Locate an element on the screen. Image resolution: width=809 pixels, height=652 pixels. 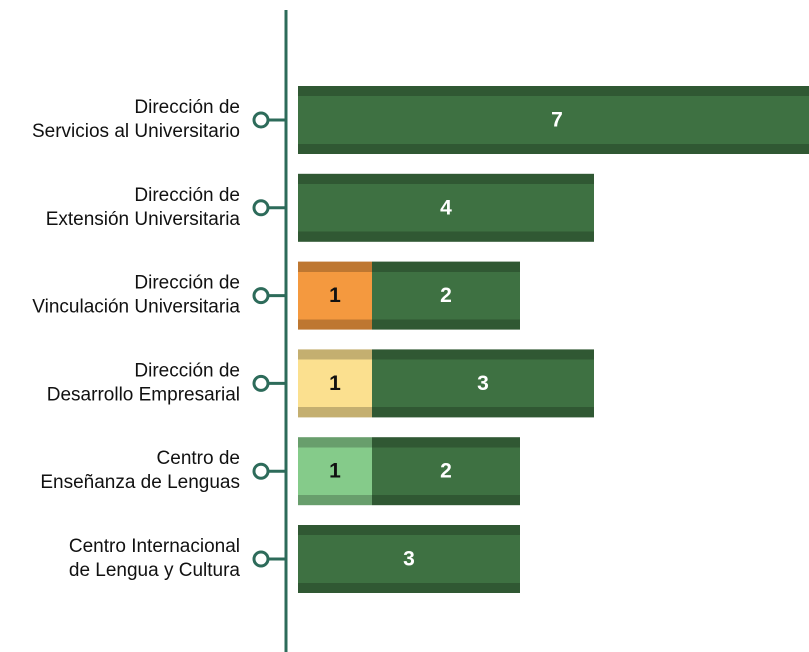
value-label: 4 is located at coordinates (446, 207).